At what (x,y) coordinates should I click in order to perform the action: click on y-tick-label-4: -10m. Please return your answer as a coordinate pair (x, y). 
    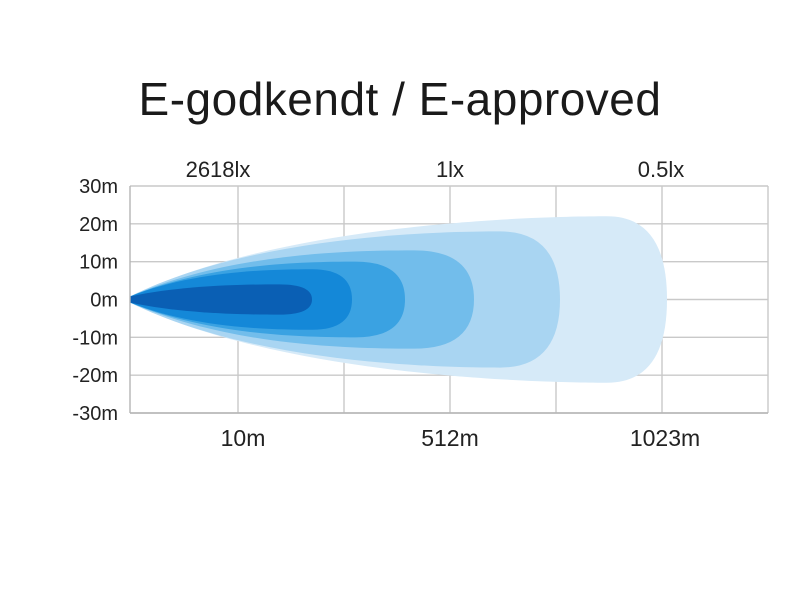
    Looking at the image, I should click on (95, 338).